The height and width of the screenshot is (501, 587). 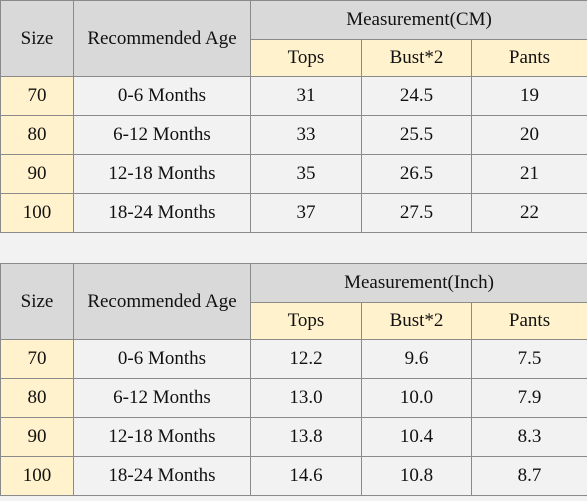 I want to click on data-cell: 8.3, so click(x=528, y=437).